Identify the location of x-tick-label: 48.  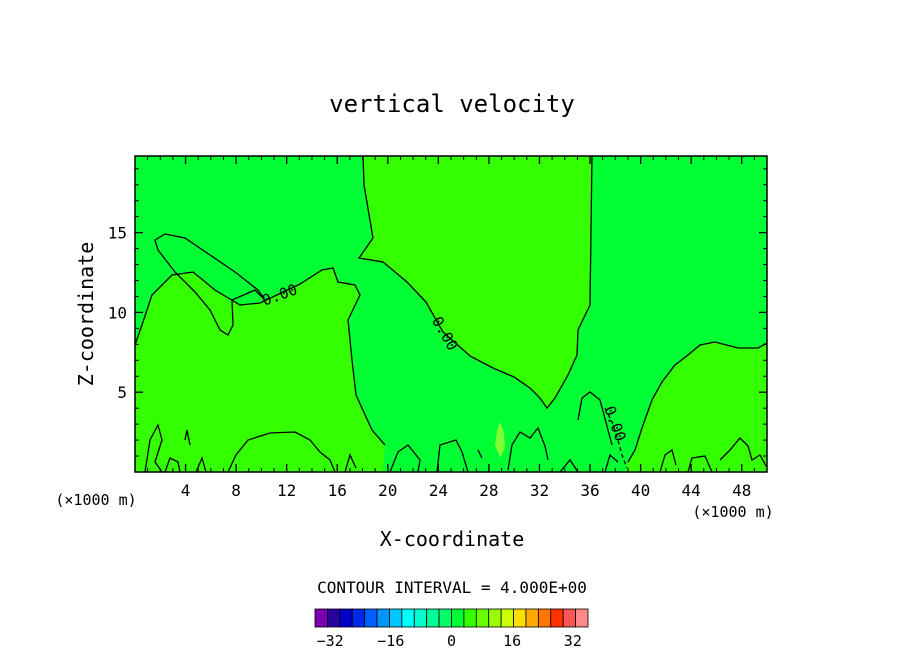
(741, 490).